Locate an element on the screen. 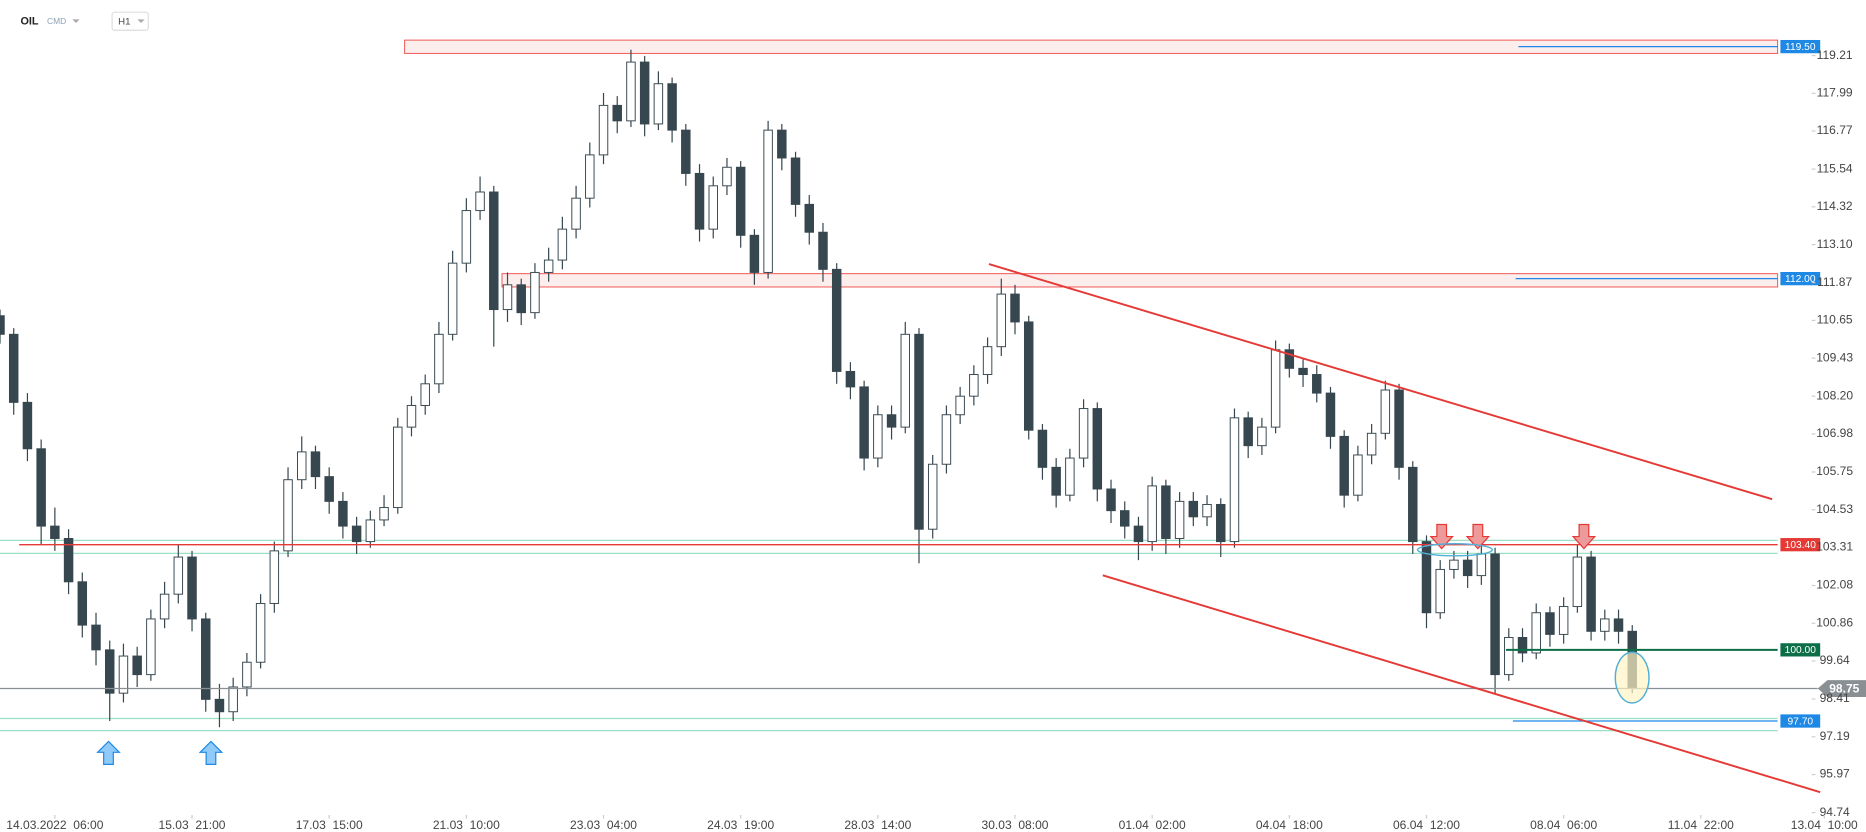 This screenshot has height=832, width=1866. y-tick-label: 115.54 is located at coordinates (1835, 168).